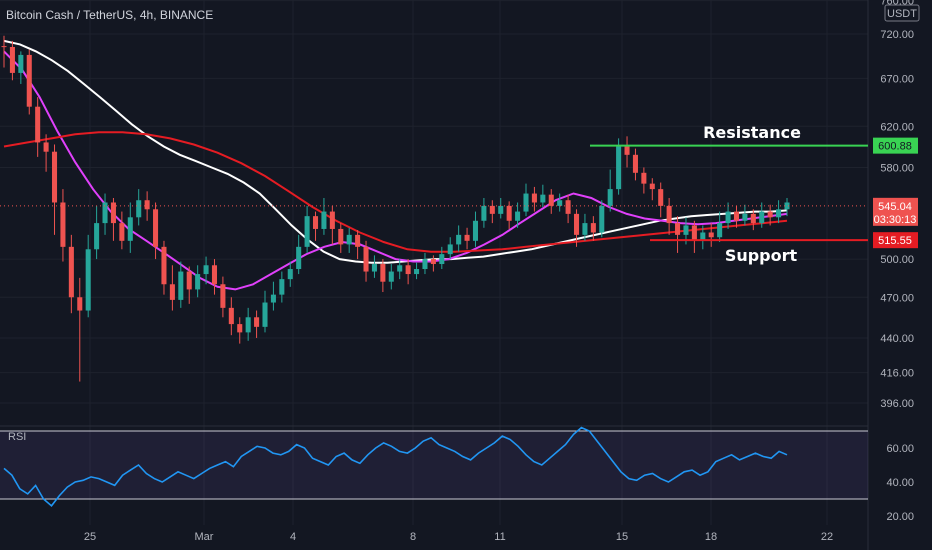  What do you see at coordinates (900, 483) in the screenshot?
I see `rsi-tick-label: 40.00` at bounding box center [900, 483].